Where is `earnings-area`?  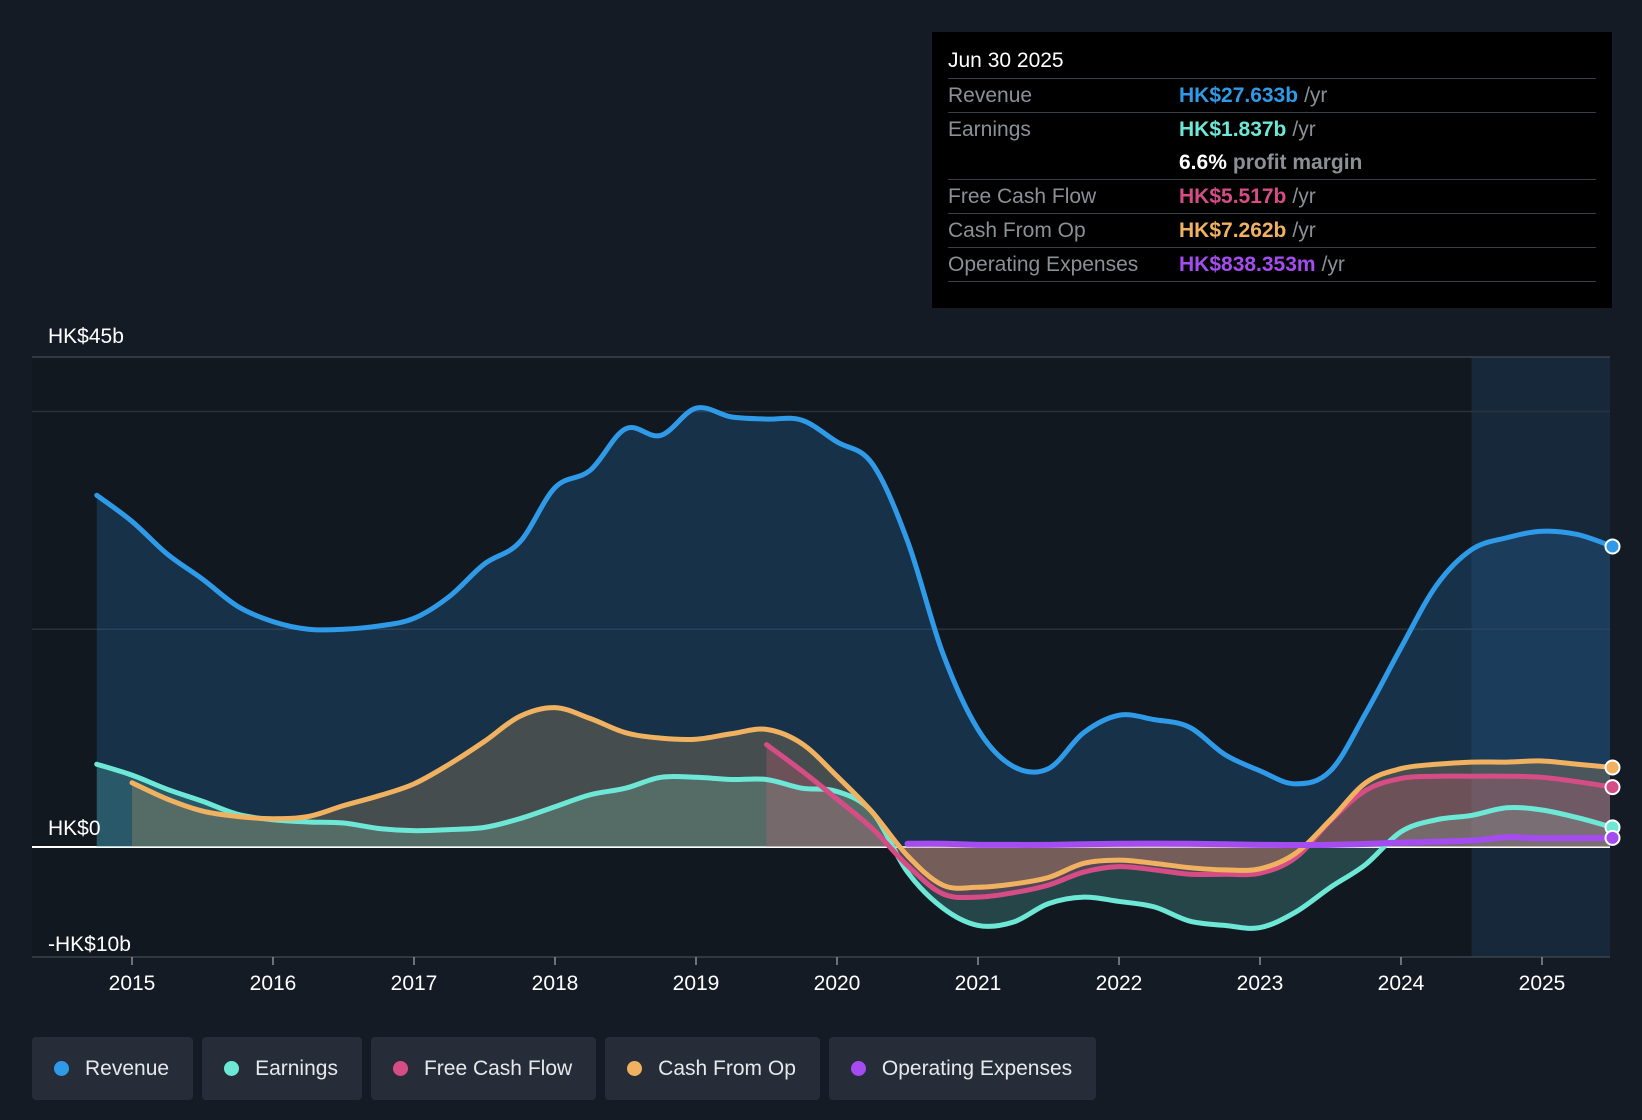 earnings-area is located at coordinates (853, 846).